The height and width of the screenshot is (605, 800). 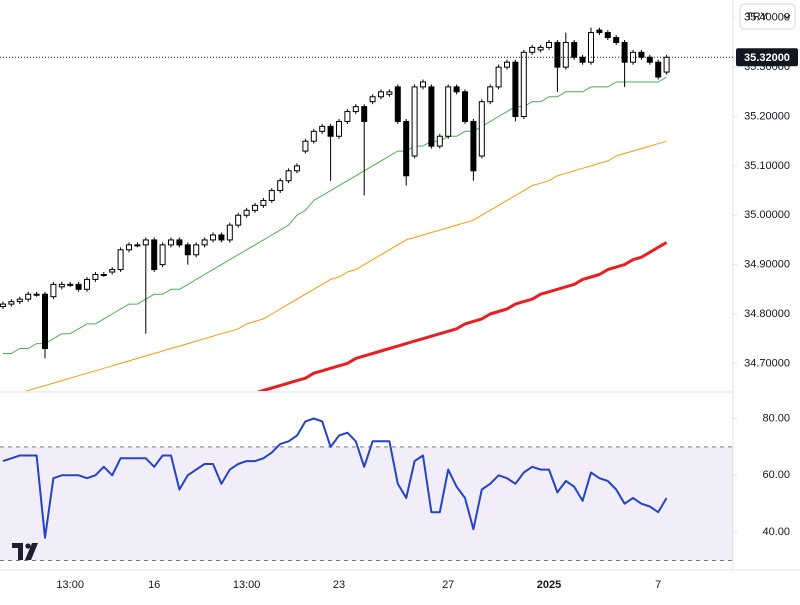 I want to click on y-tick-label: 40.00, so click(x=776, y=532).